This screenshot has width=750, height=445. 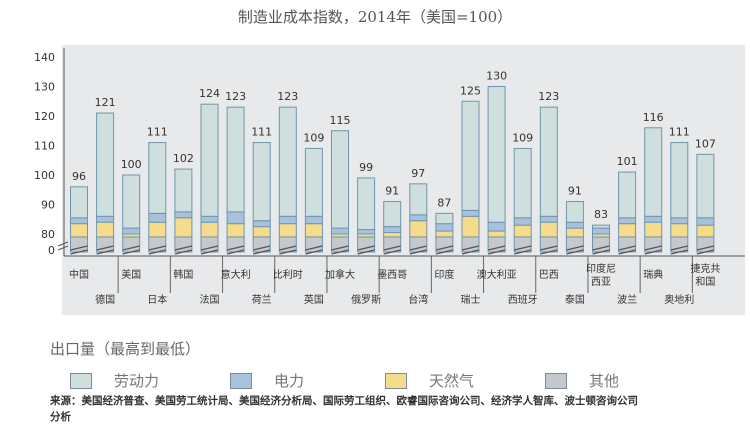 What do you see at coordinates (209, 93) in the screenshot?
I see `data-label: 124` at bounding box center [209, 93].